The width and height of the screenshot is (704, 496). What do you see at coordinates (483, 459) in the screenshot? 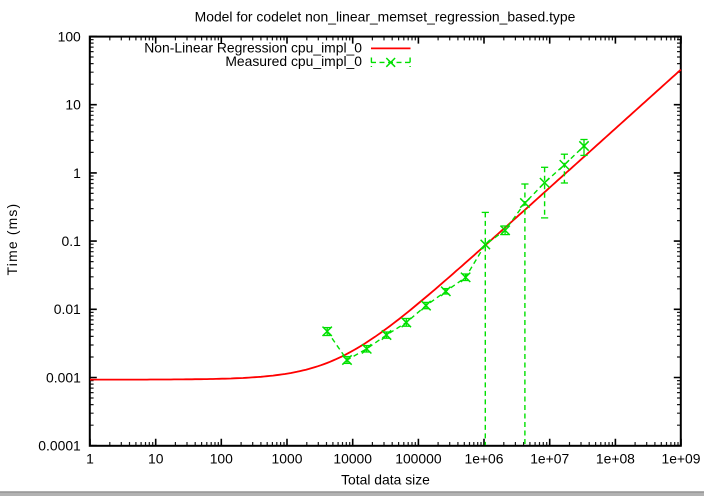
I see `svg-text: 1e+06` at bounding box center [483, 459].